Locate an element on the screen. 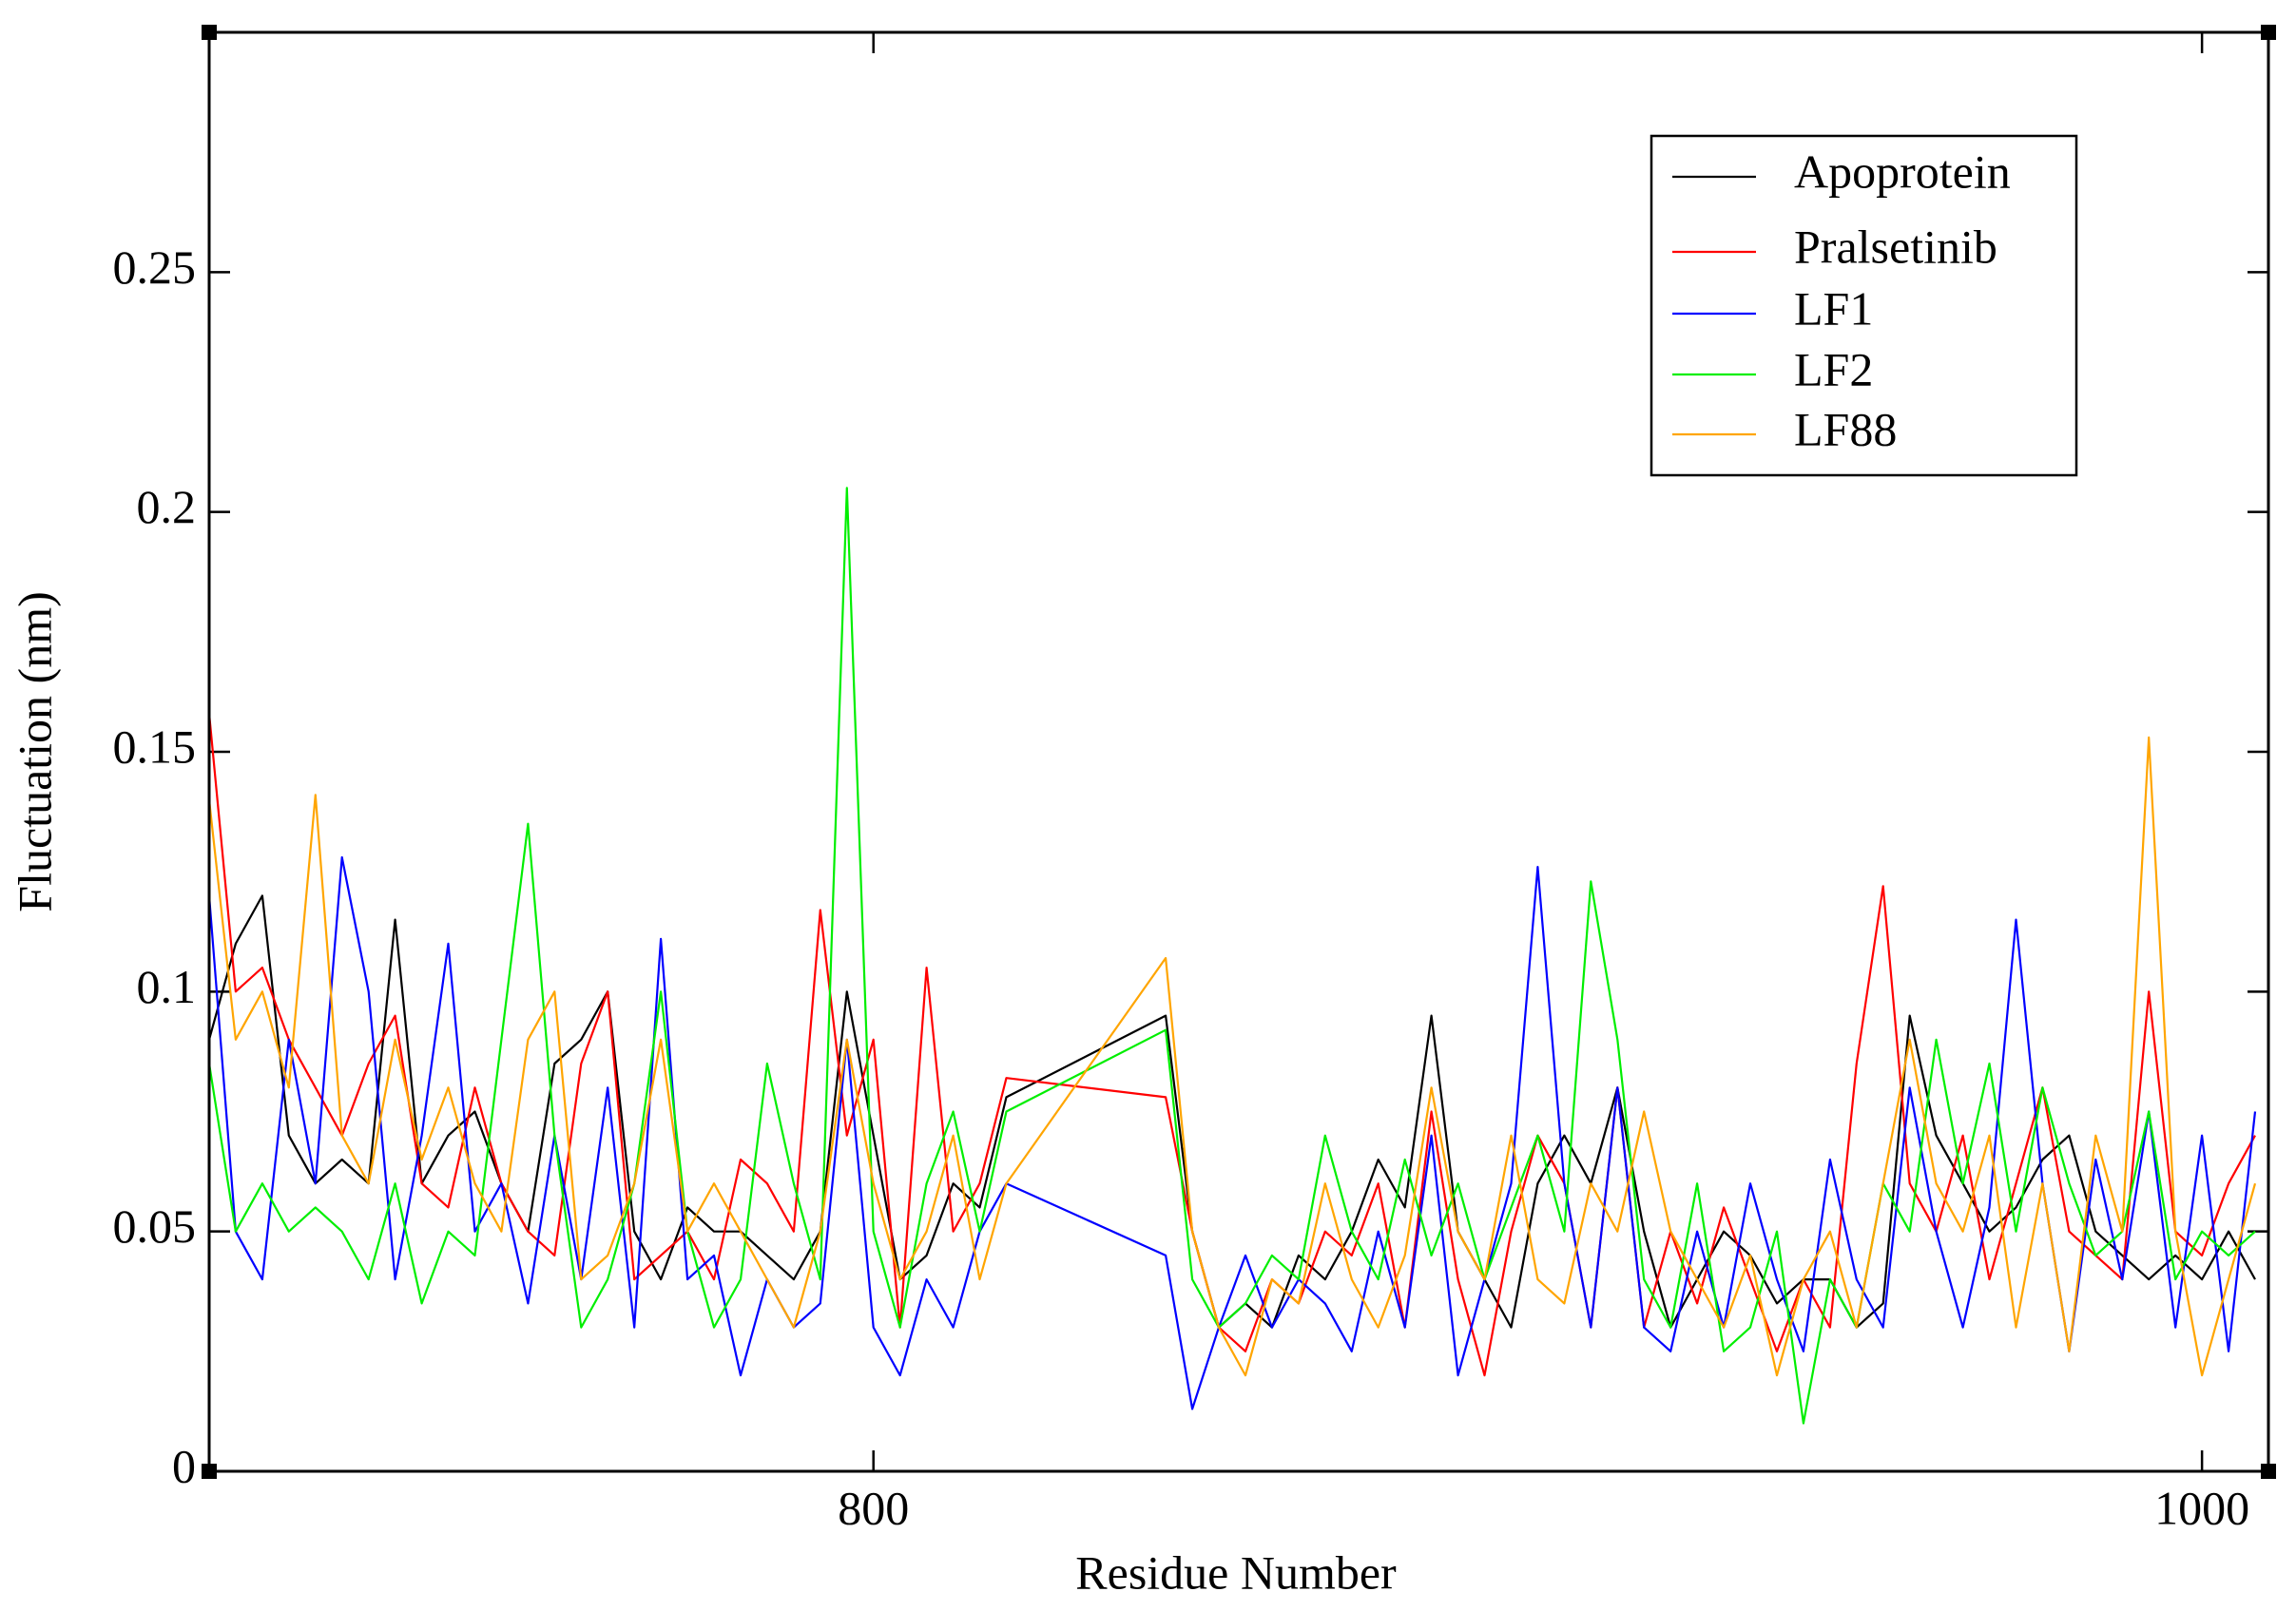 This screenshot has width=2296, height=1611. x-axis-label: Residue Number is located at coordinates (1236, 1572).